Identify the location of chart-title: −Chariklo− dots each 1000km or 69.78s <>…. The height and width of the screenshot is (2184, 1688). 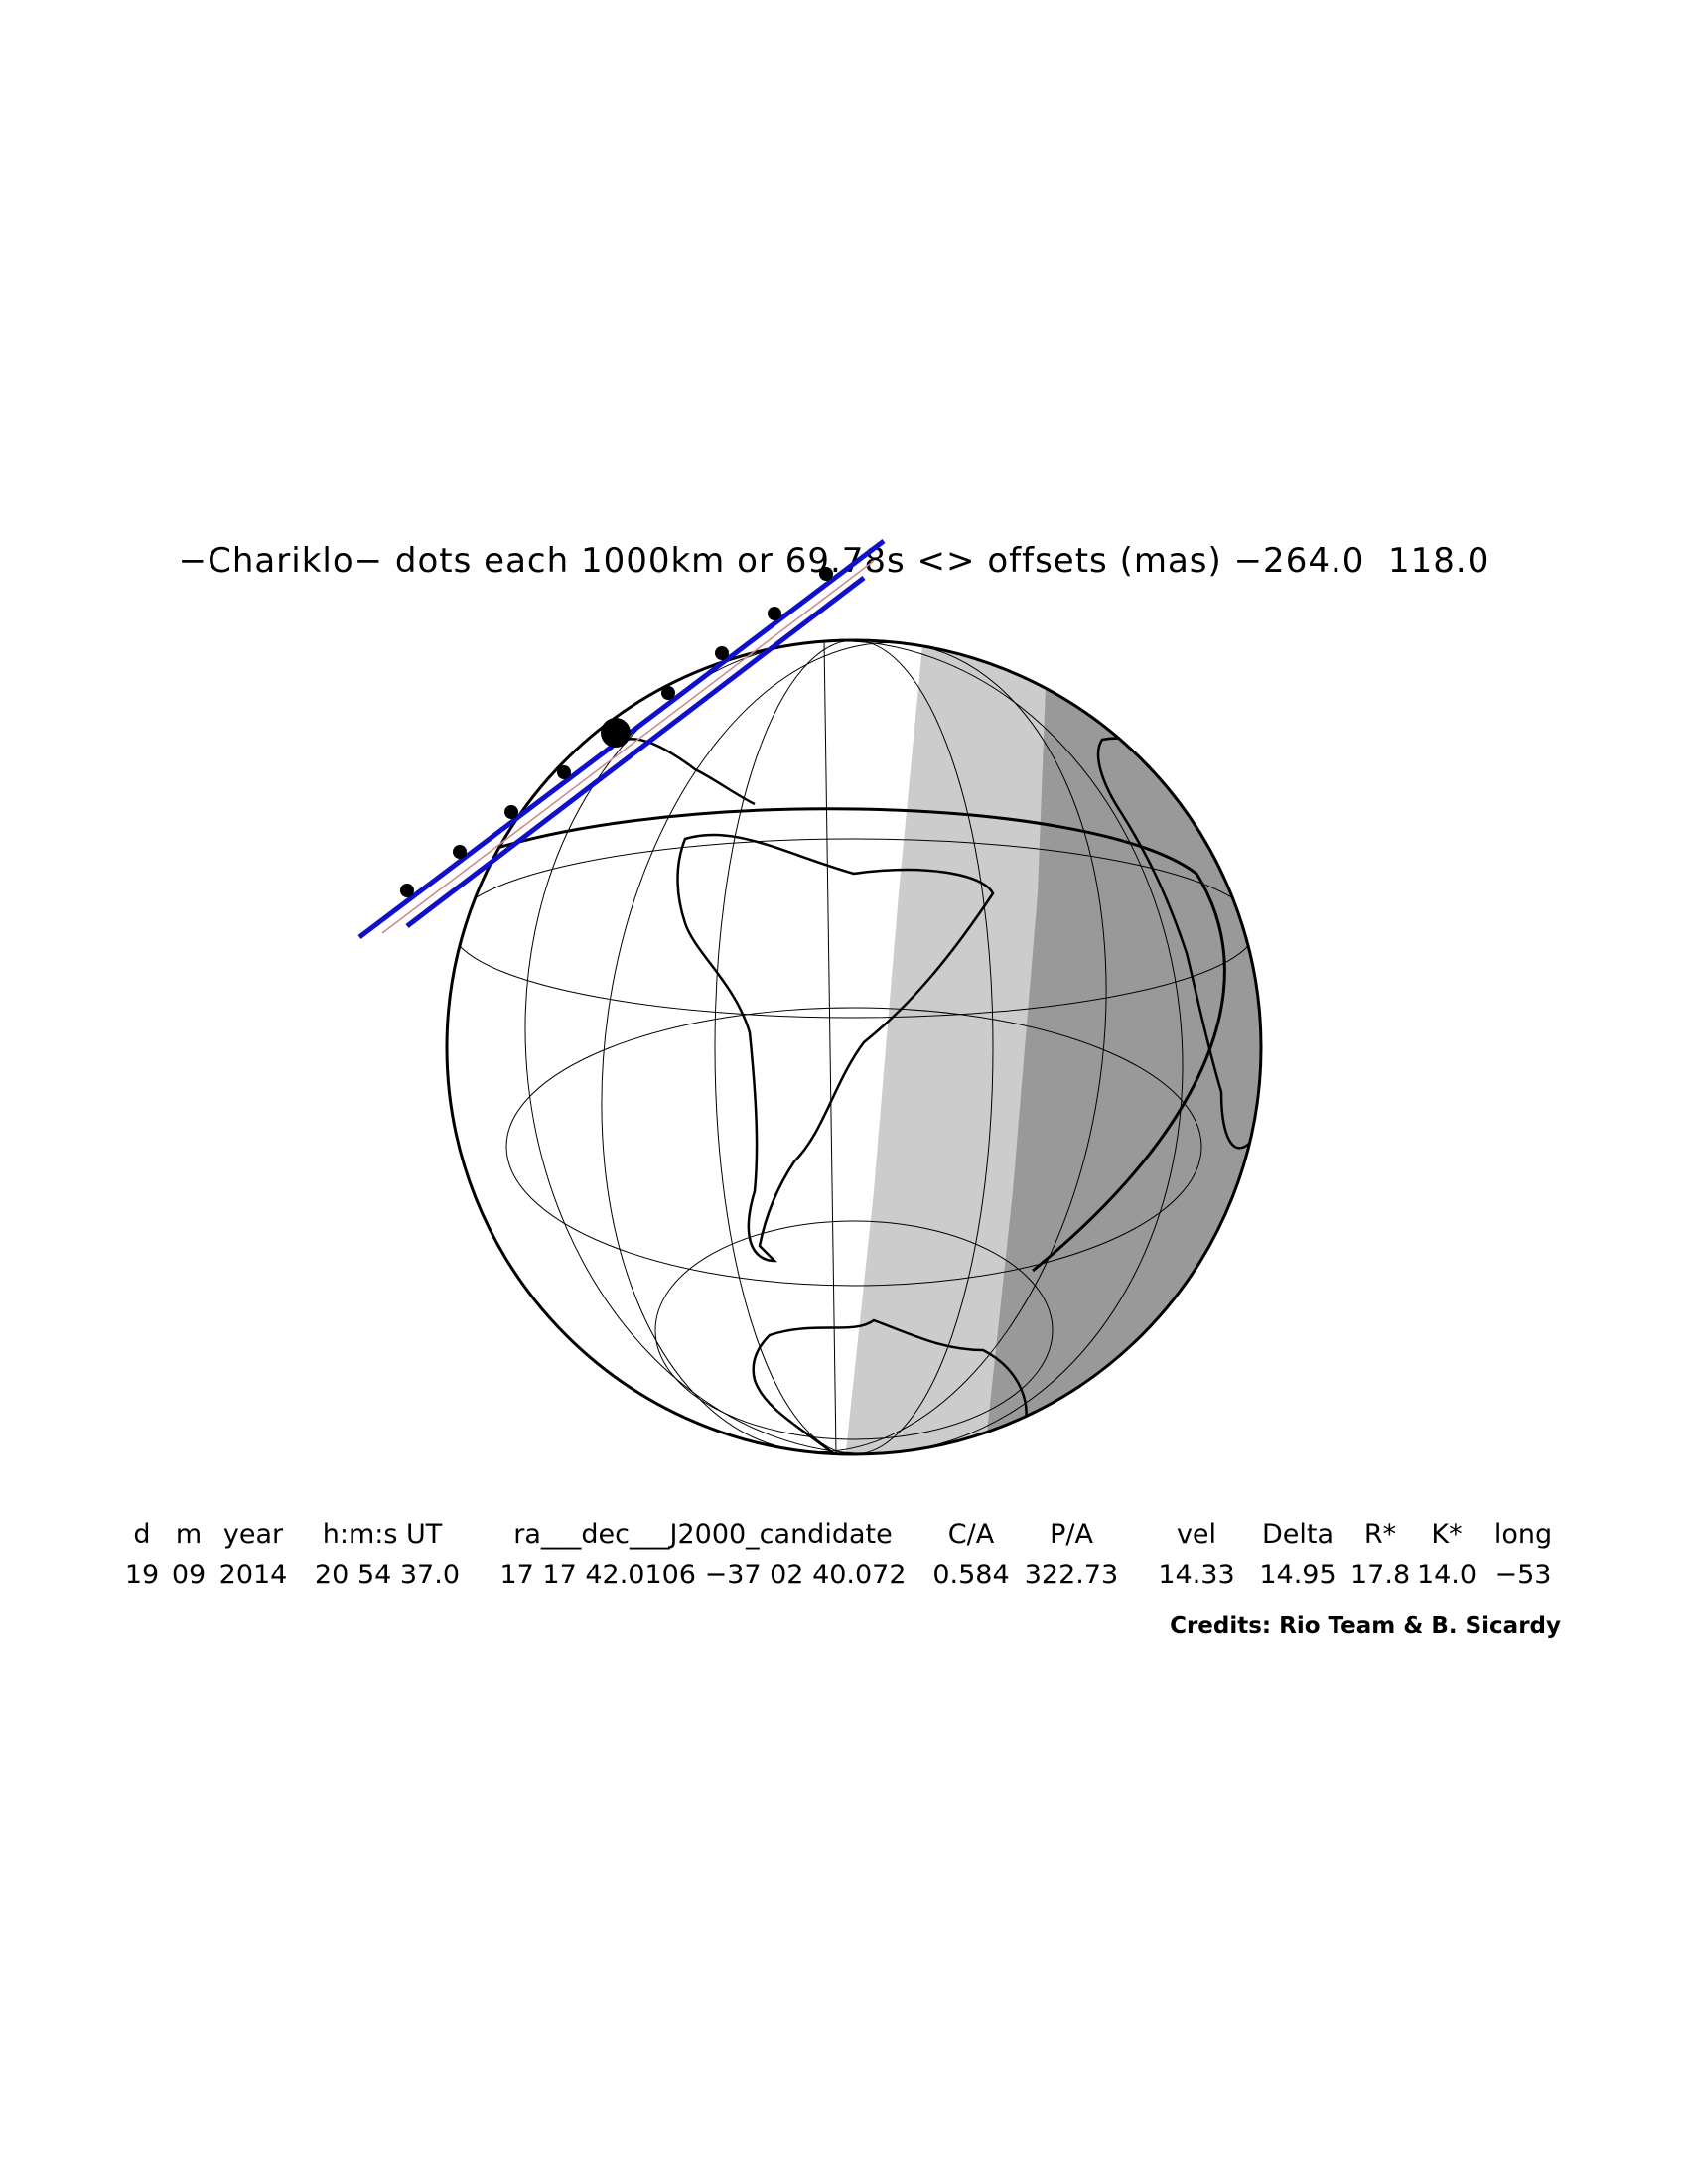
(834, 561).